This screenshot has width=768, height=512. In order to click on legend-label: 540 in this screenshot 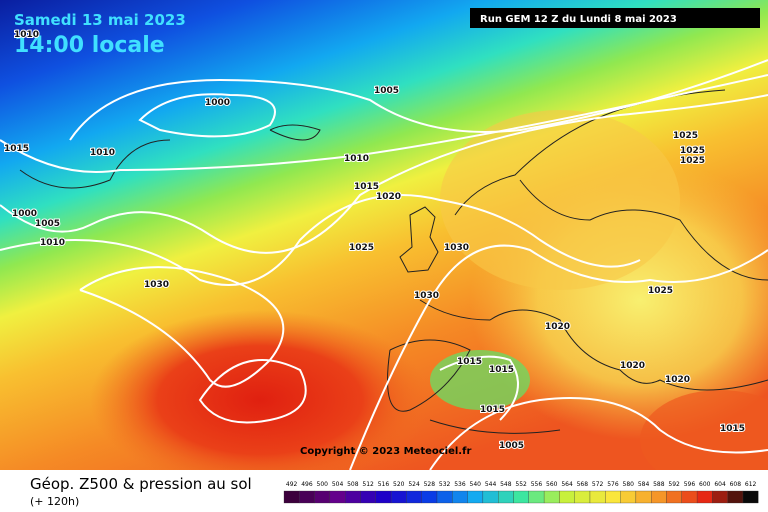, I will do `click(476, 484)`.